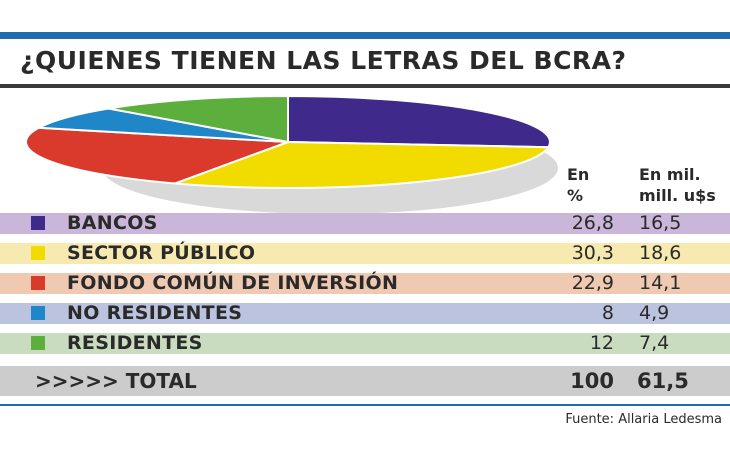 This screenshot has height=460, width=730. What do you see at coordinates (643, 419) in the screenshot?
I see `source-note: Fuente: Allaria Ledesma` at bounding box center [643, 419].